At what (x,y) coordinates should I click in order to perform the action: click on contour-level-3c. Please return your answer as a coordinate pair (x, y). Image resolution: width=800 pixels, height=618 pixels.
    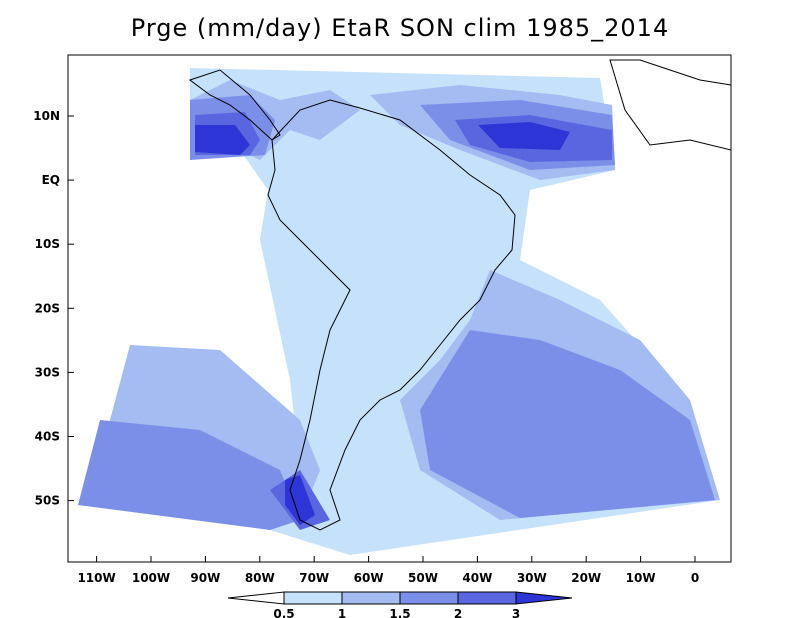
    Looking at the image, I should click on (567, 424).